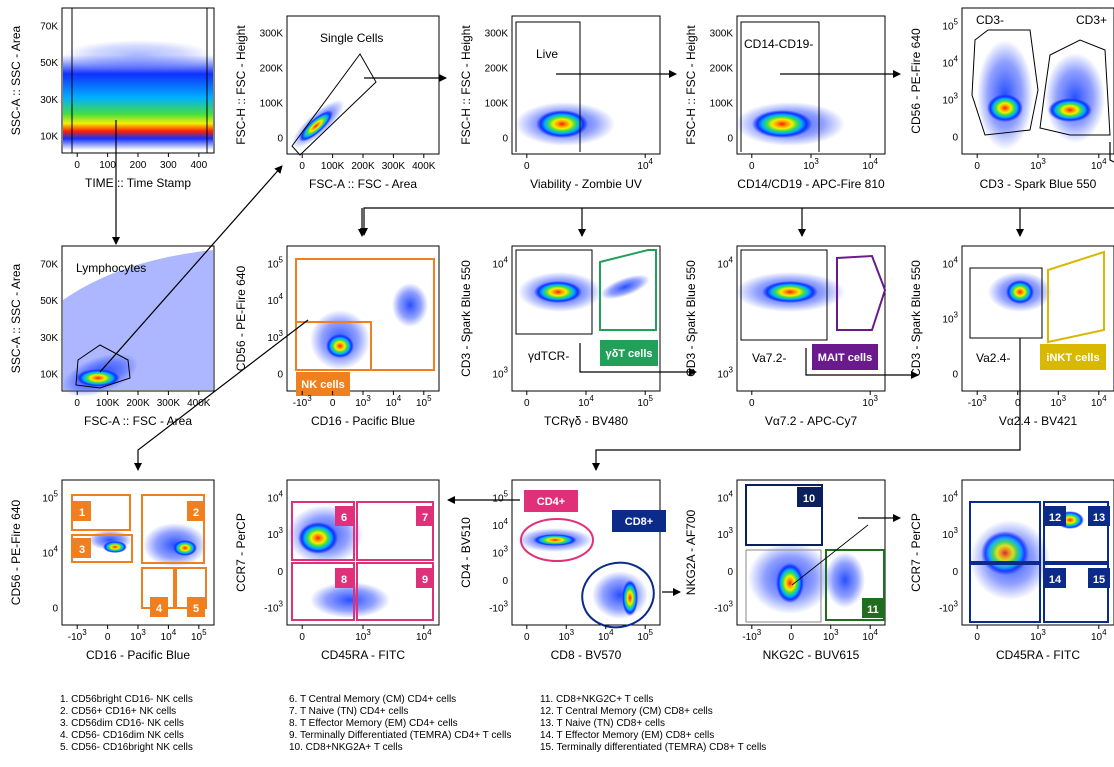 The width and height of the screenshot is (1114, 767). I want to click on gate-num: 11, so click(873, 610).